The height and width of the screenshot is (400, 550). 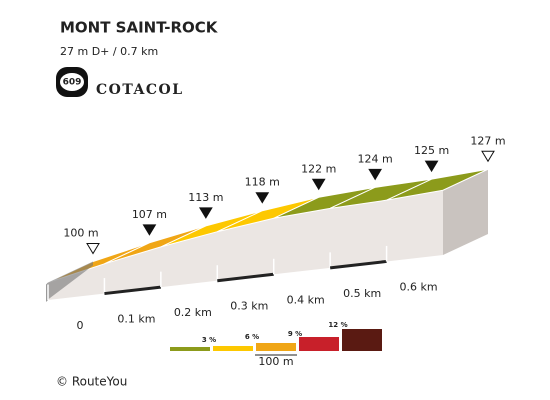 What do you see at coordinates (139, 28) in the screenshot?
I see `chart-title: MONT SAINT-ROCK` at bounding box center [139, 28].